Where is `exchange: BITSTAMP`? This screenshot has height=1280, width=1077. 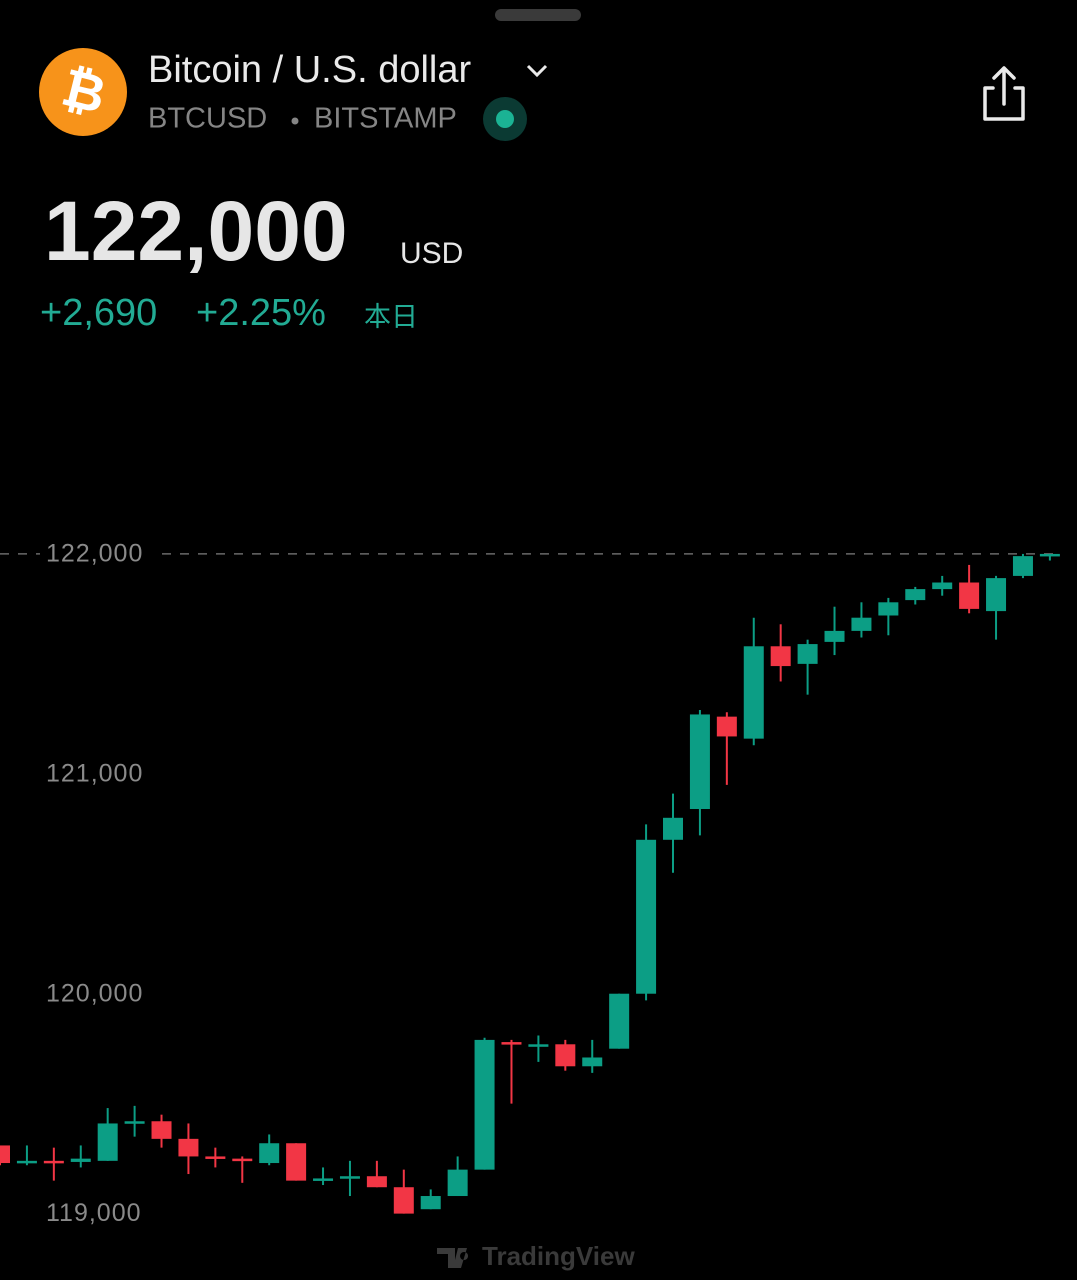 exchange: BITSTAMP is located at coordinates (385, 119).